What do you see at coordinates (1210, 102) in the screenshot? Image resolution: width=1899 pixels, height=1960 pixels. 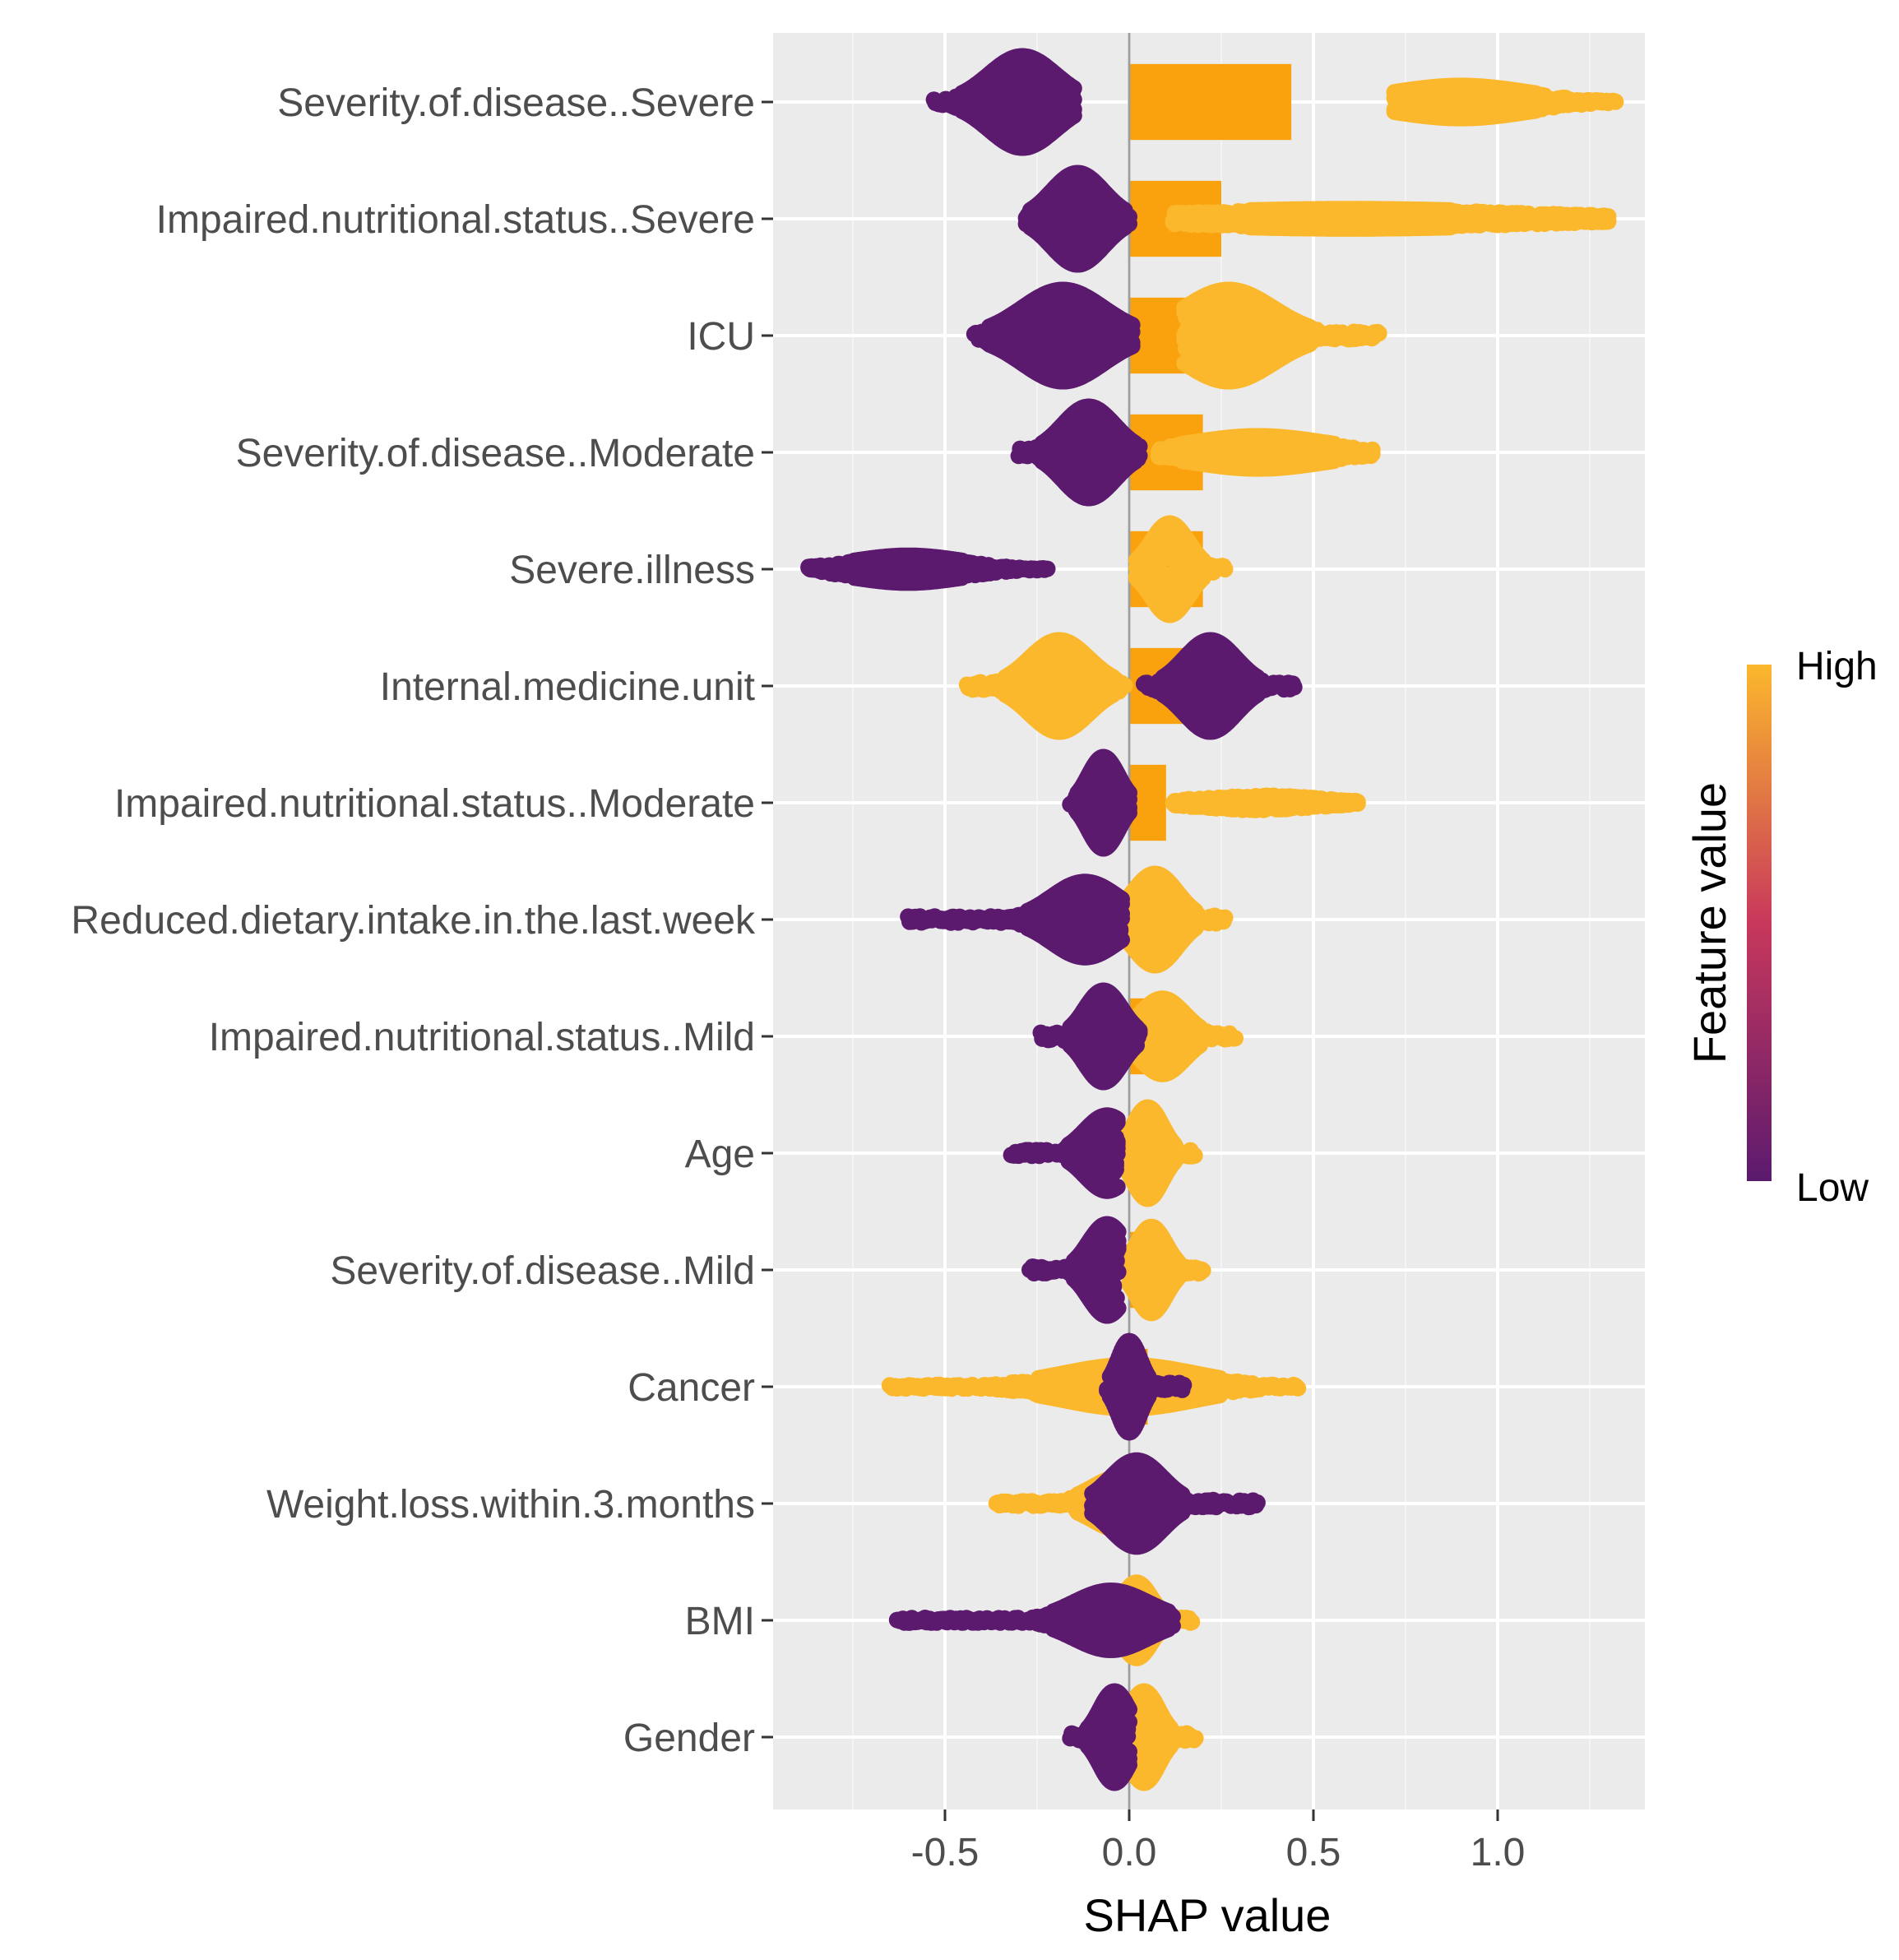 I see `mean-shap-bar` at bounding box center [1210, 102].